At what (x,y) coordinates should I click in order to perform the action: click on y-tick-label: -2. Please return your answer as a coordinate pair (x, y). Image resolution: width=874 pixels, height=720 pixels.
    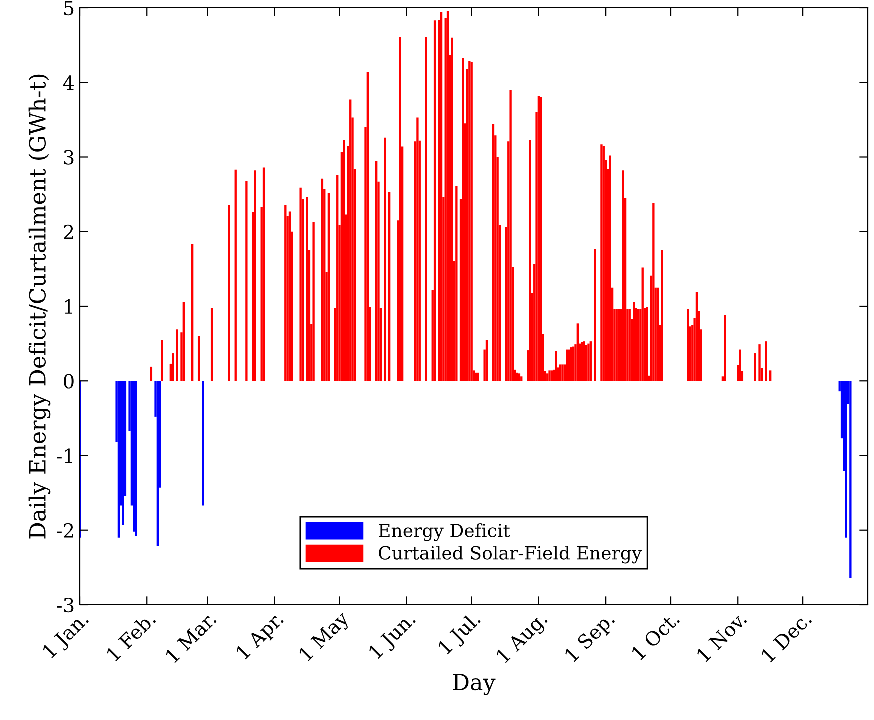
    Looking at the image, I should click on (65, 530).